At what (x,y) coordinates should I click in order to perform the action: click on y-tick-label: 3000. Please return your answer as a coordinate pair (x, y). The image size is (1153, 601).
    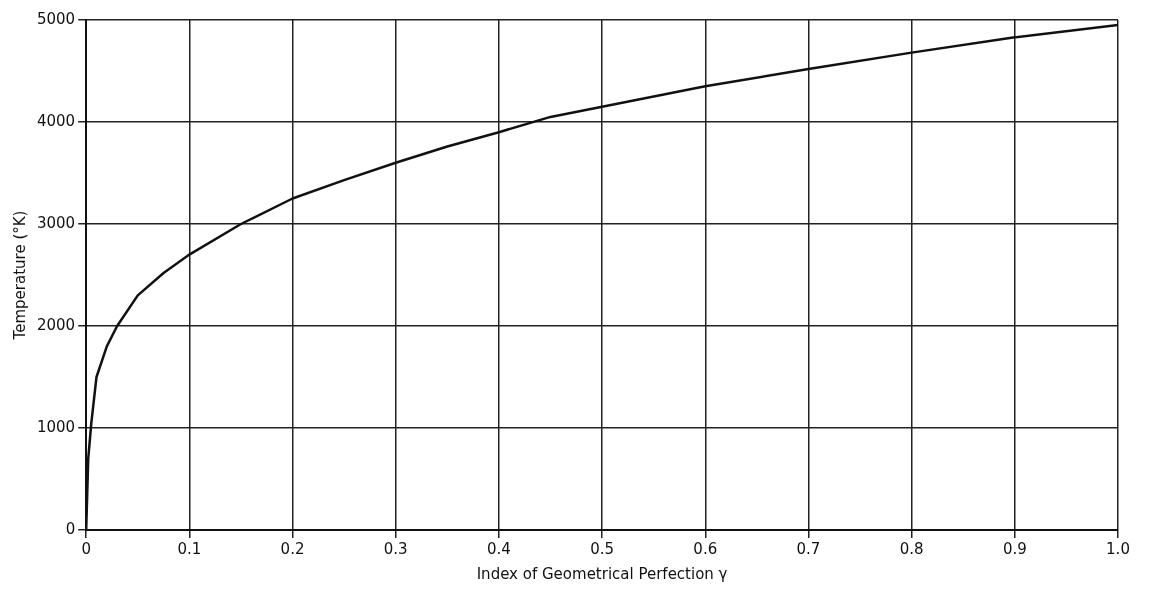
    Looking at the image, I should click on (56, 222).